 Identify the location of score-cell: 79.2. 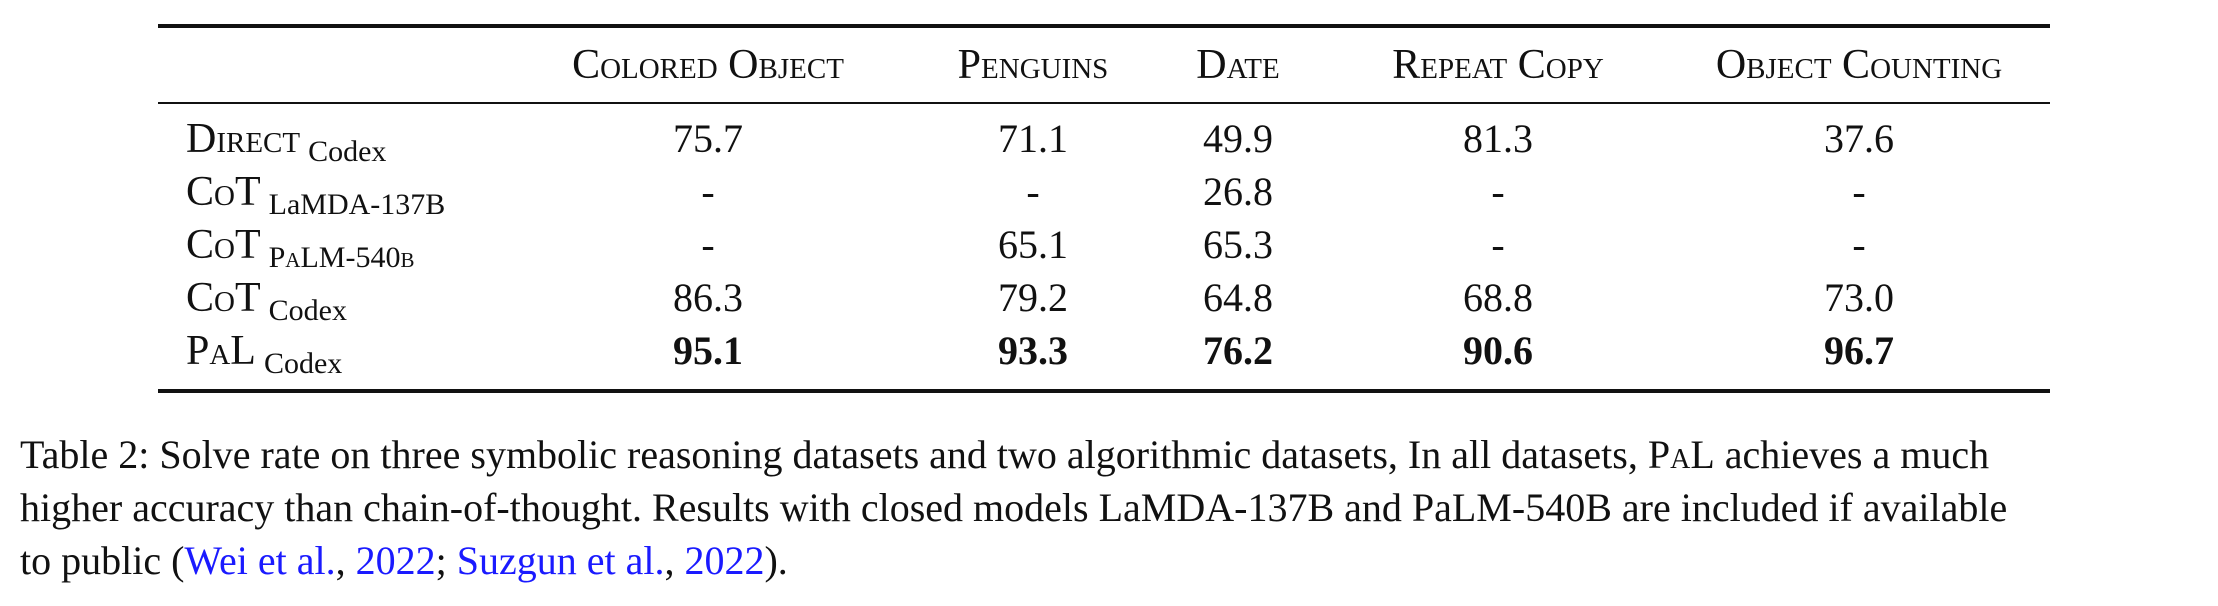
(1033, 297).